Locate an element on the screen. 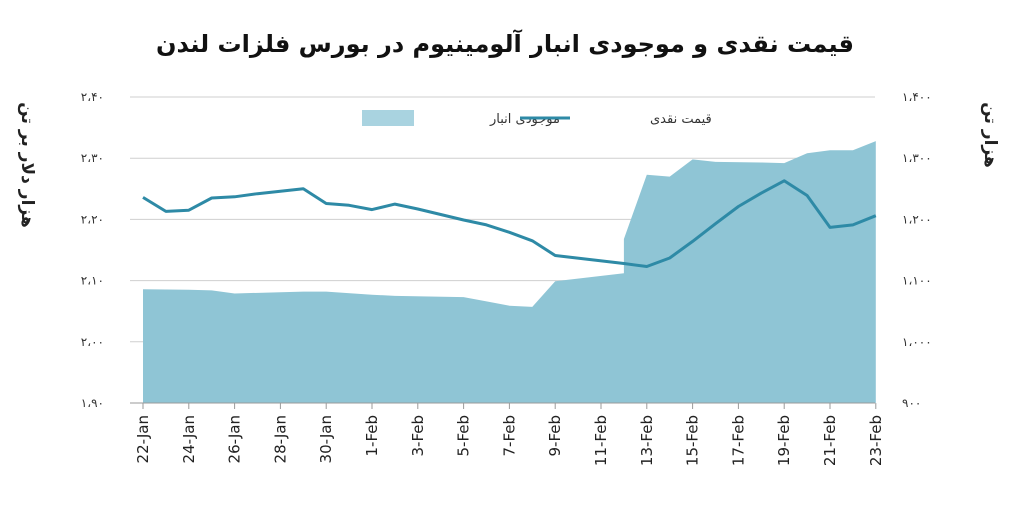 This screenshot has height=513, width=1010. x-tick-label: 5-Feb is located at coordinates (464, 436).